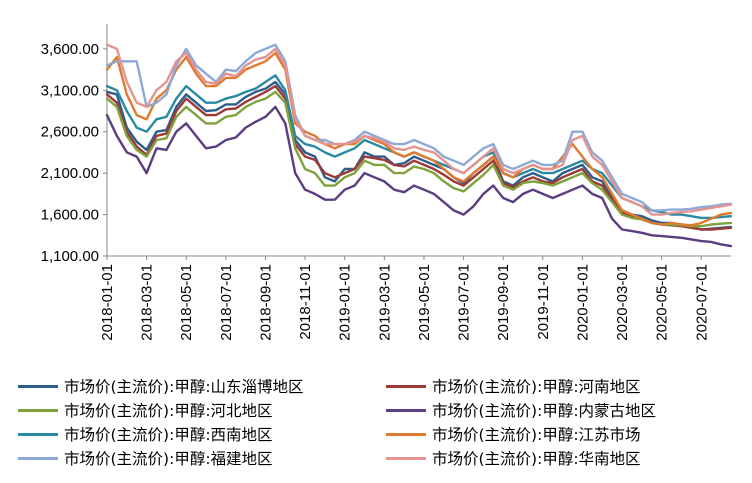 Image resolution: width=752 pixels, height=483 pixels. What do you see at coordinates (582, 302) in the screenshot?
I see `x-tick-label: 2020-01-01` at bounding box center [582, 302].